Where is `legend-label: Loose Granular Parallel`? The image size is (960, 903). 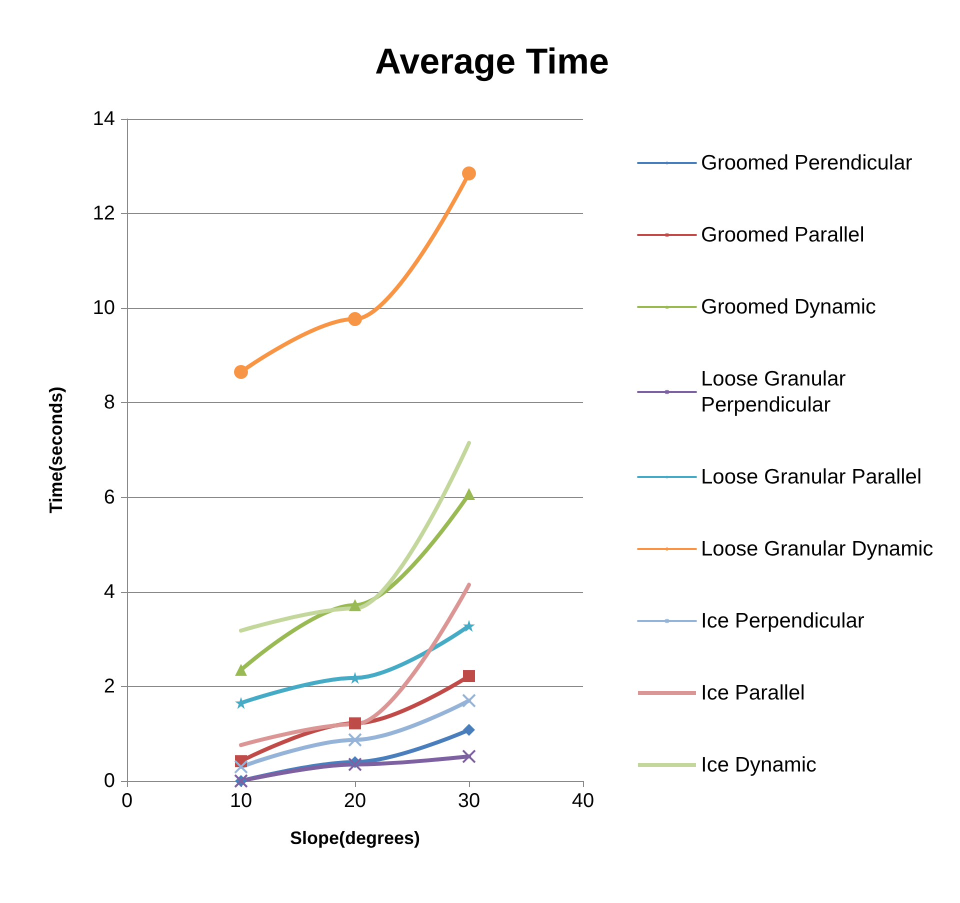 legend-label: Loose Granular Parallel is located at coordinates (811, 477).